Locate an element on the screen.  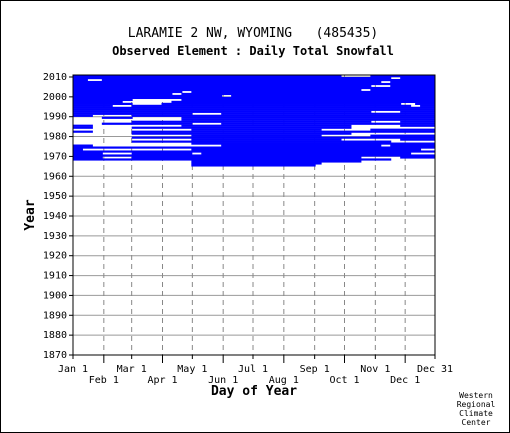
chart-subtitle: Observed Element : Daily Total Snowfall is located at coordinates (253, 51).